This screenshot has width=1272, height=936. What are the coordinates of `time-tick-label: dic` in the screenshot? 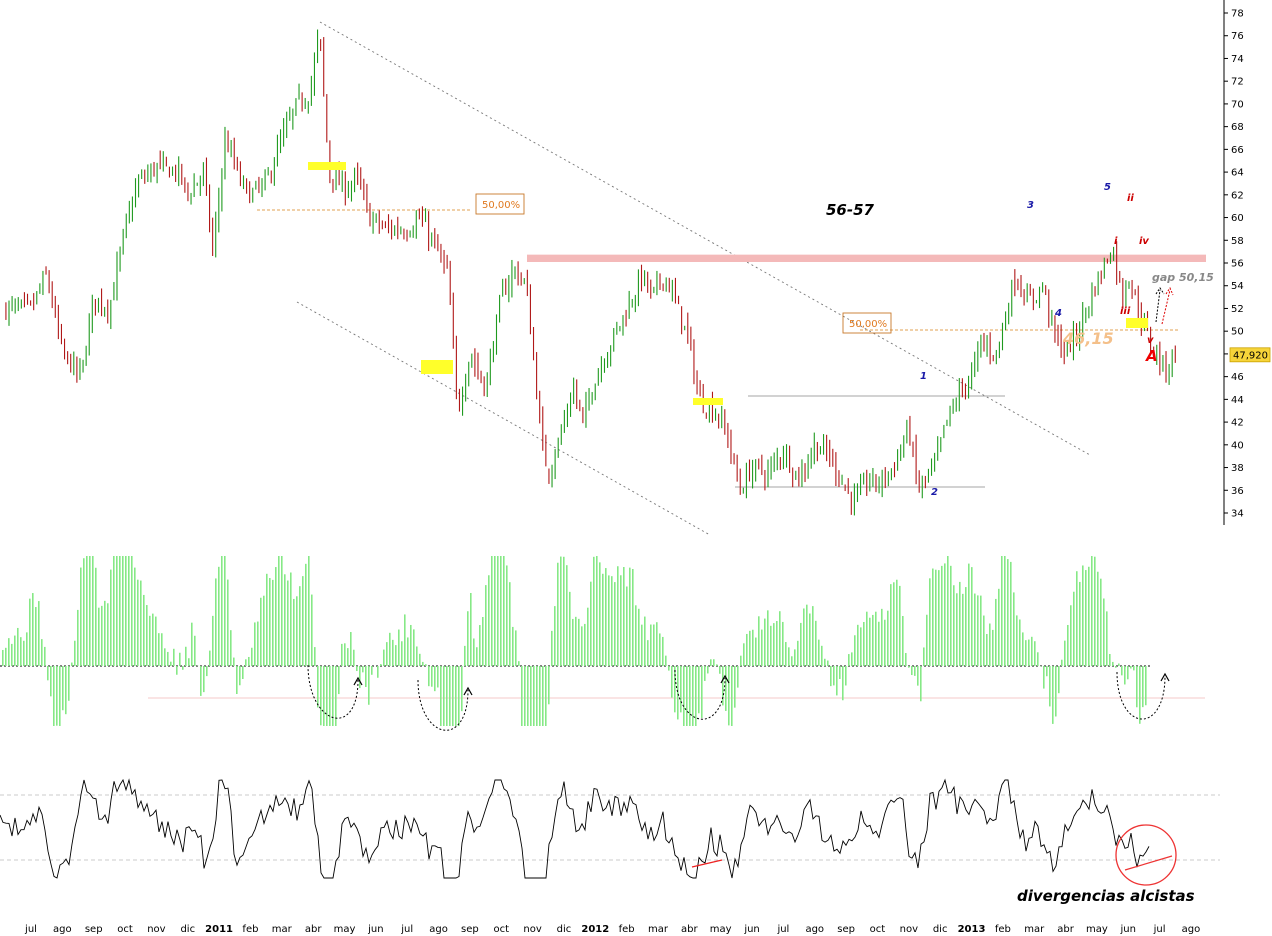 It's located at (187, 929).